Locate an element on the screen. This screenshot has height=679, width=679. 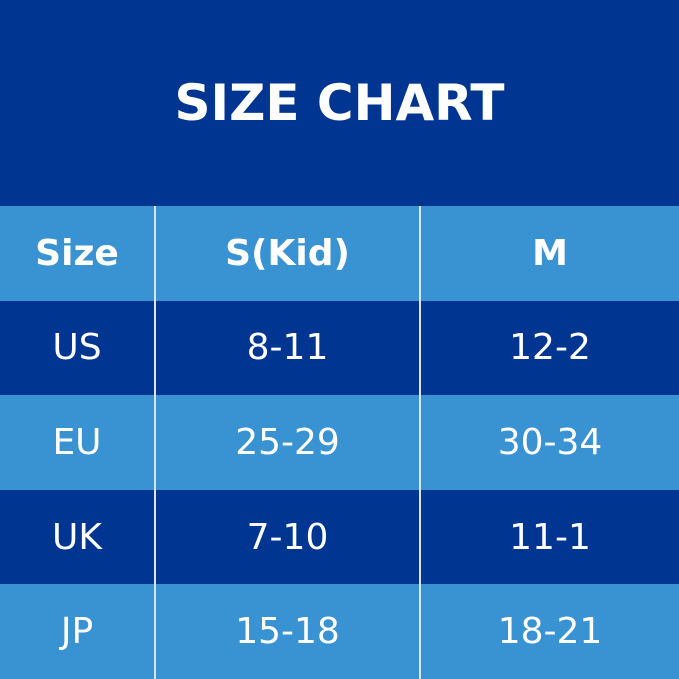
row-label: US is located at coordinates (77, 348).